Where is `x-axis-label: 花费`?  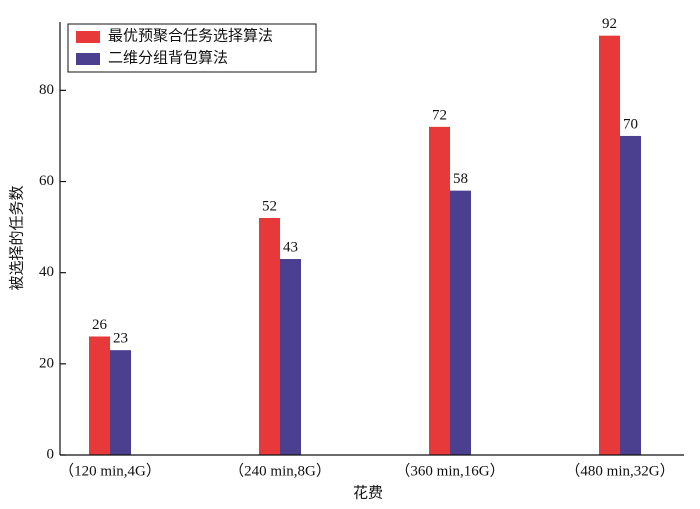
x-axis-label: 花费 is located at coordinates (368, 492).